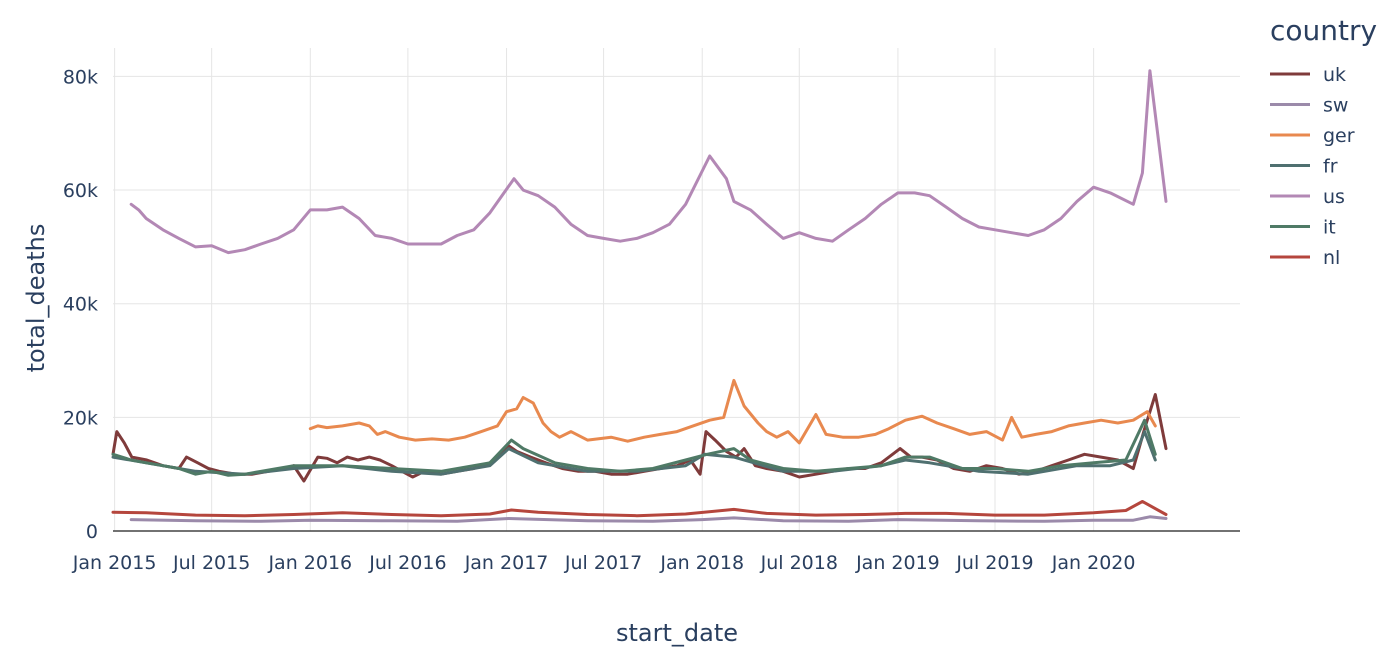  I want to click on legend-label-uk: uk, so click(1334, 75).